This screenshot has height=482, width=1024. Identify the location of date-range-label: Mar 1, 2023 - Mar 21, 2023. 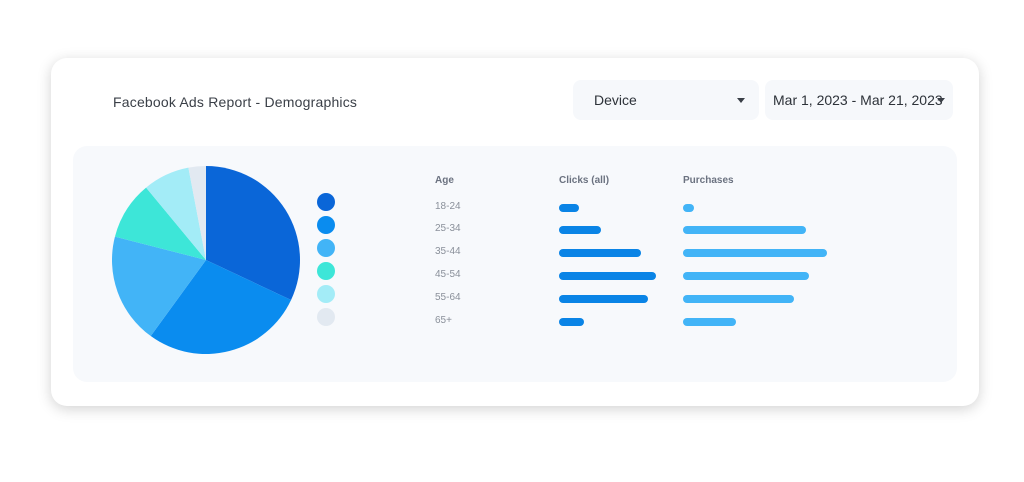
(858, 100).